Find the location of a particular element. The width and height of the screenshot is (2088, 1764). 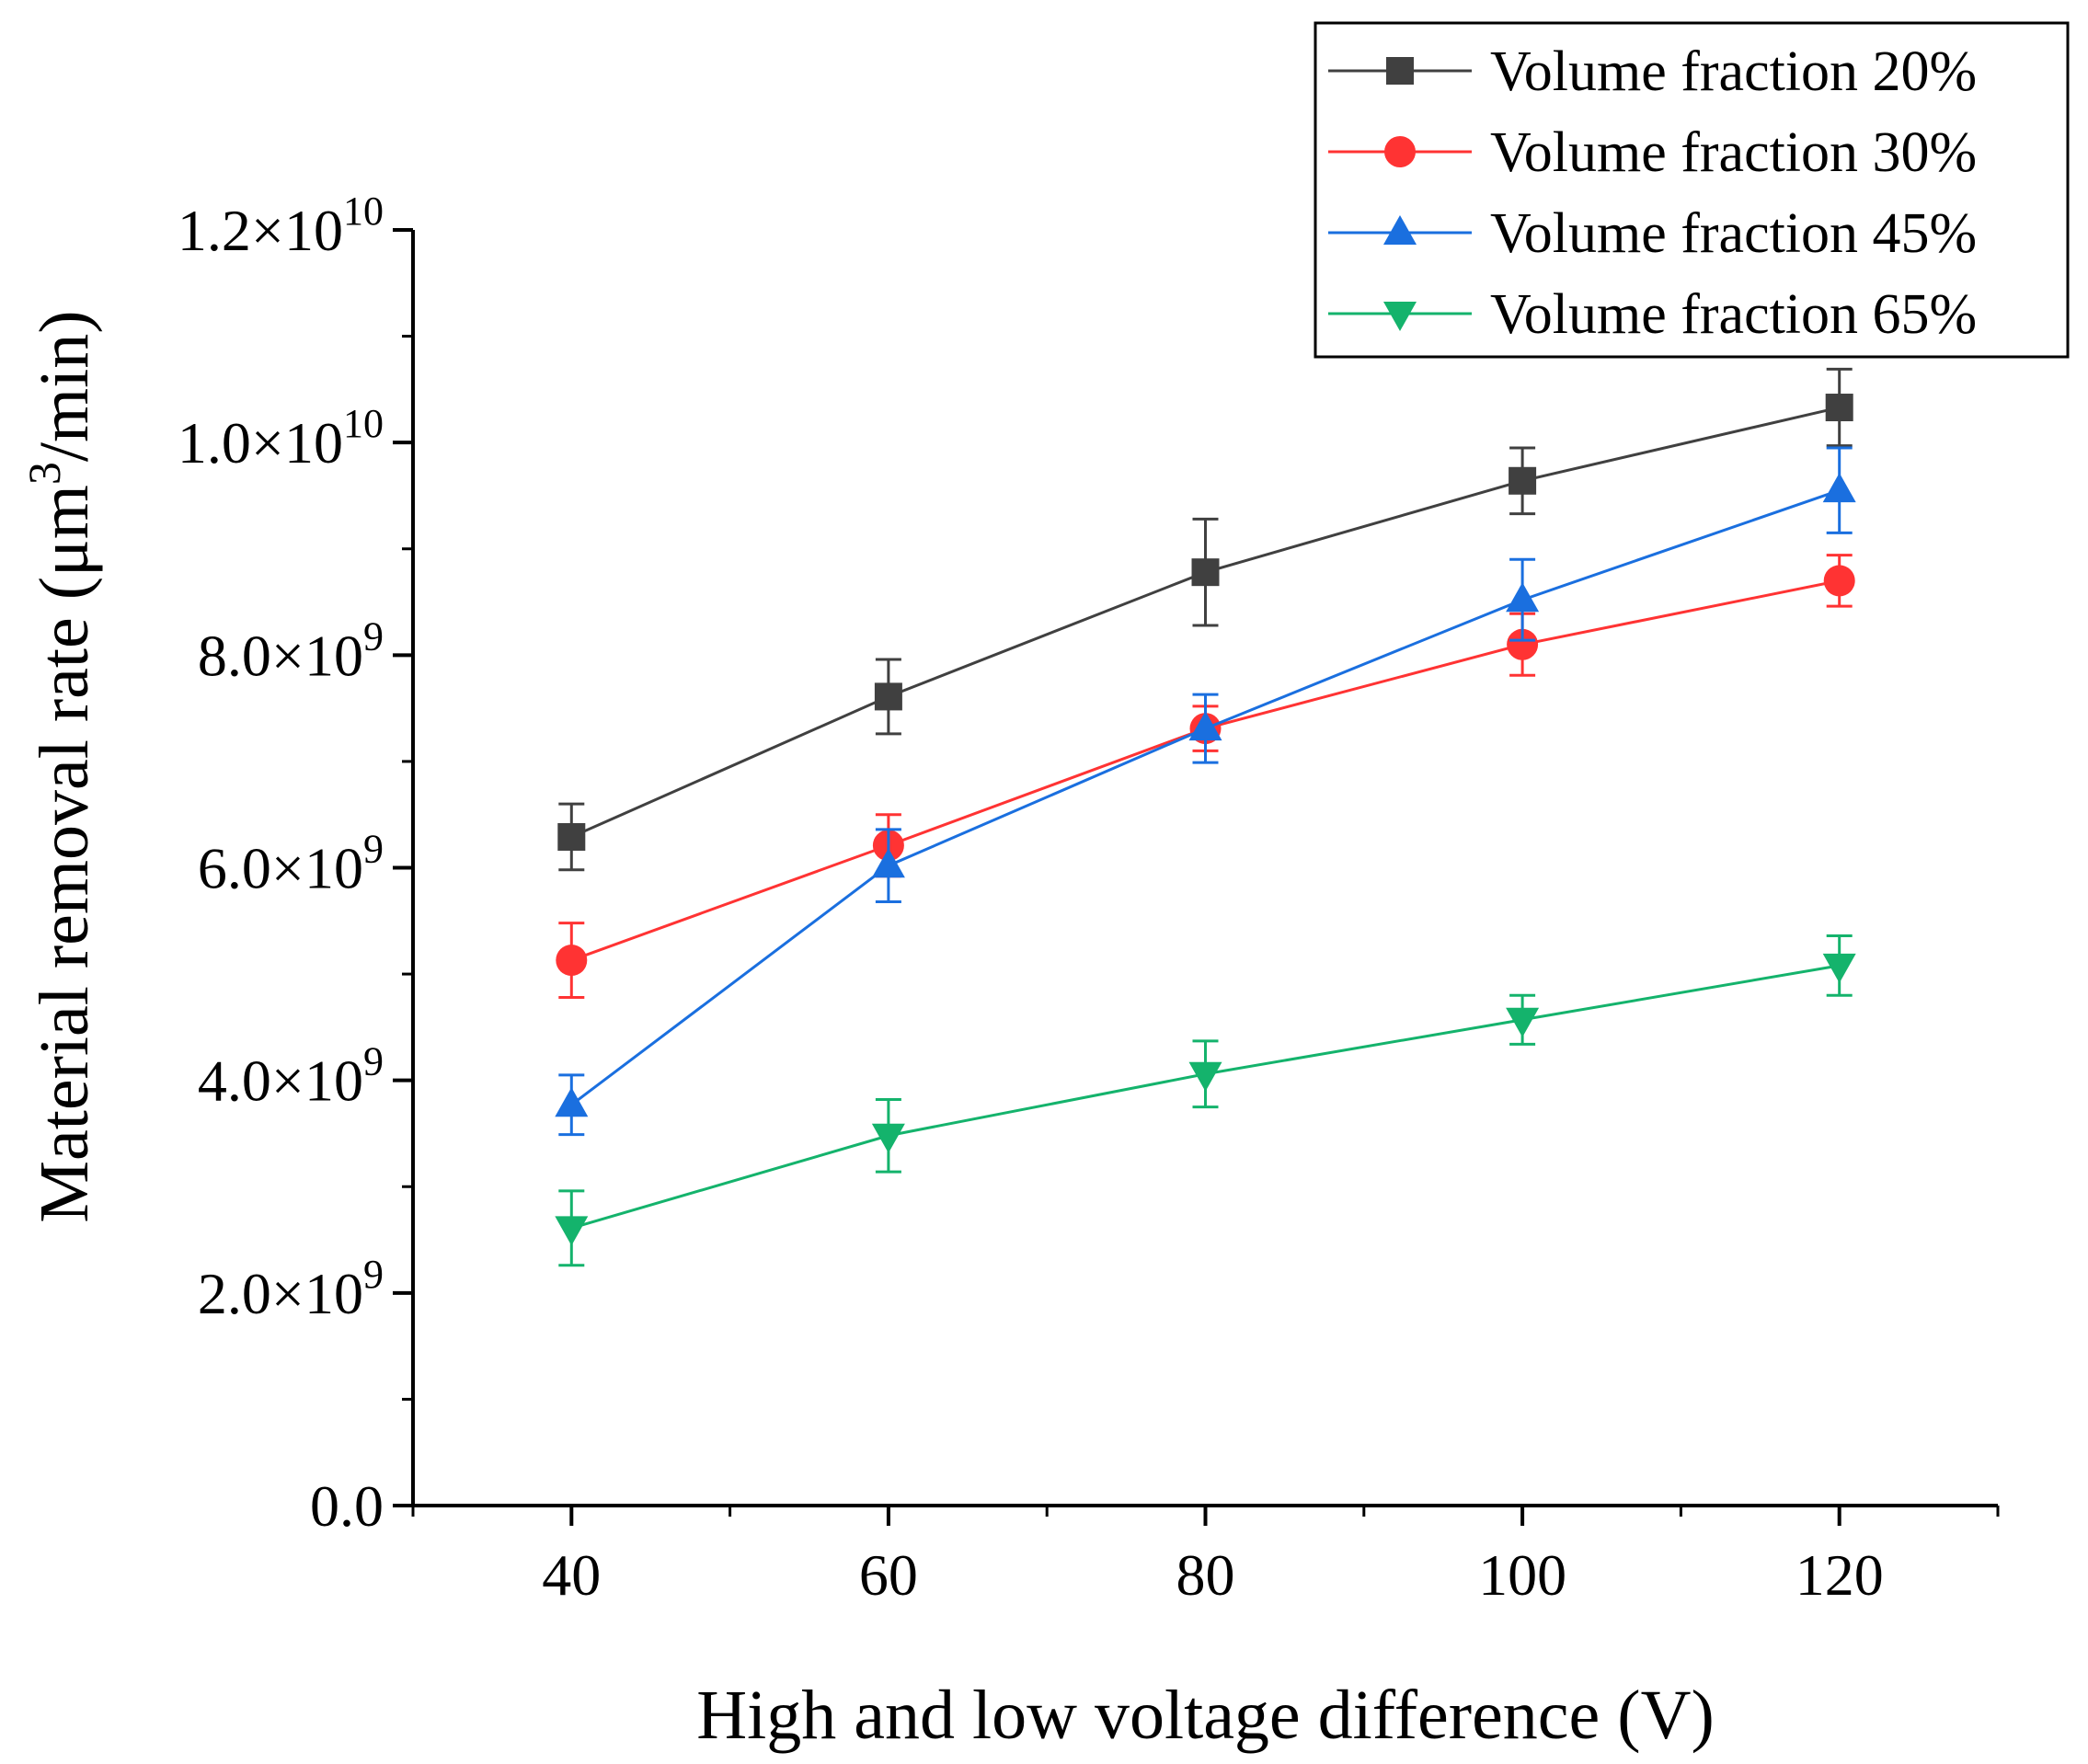

x-tick-label: 100 is located at coordinates (1522, 1575).